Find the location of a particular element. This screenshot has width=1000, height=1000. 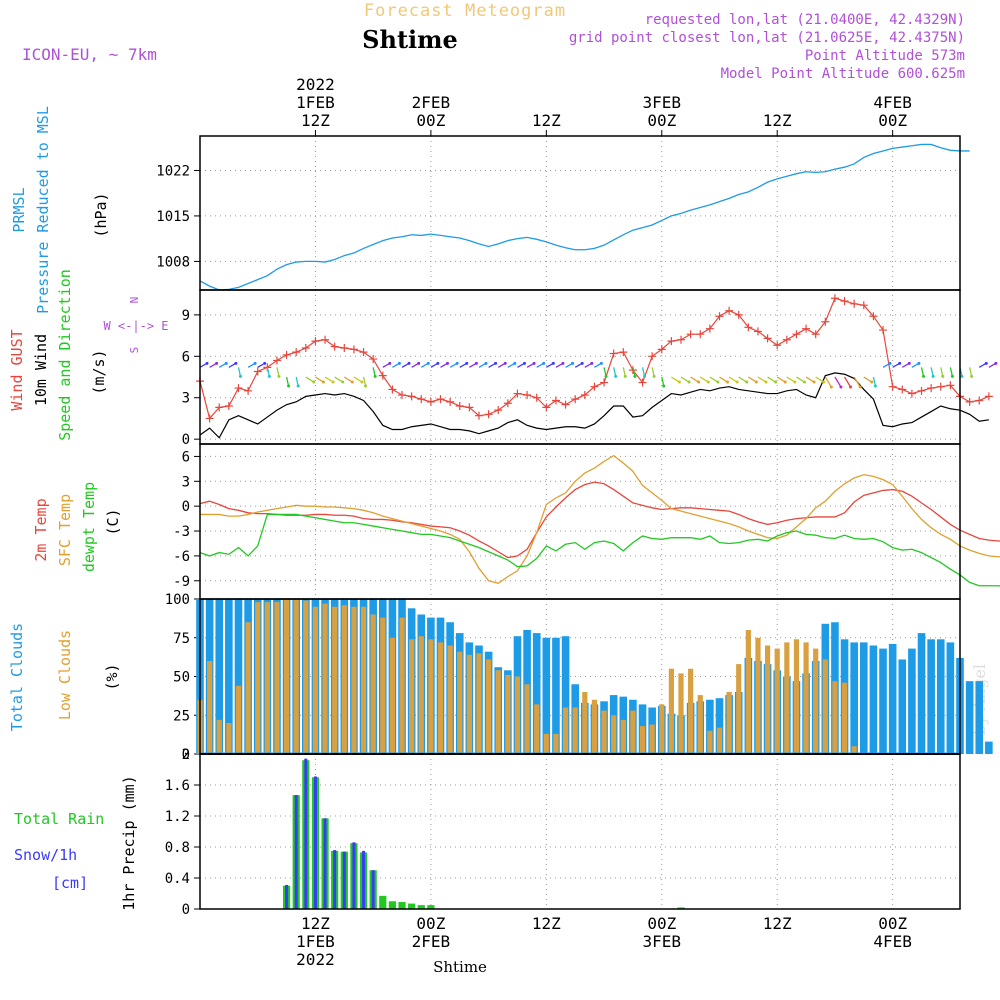

temp-unit: (C) is located at coordinates (113, 521).